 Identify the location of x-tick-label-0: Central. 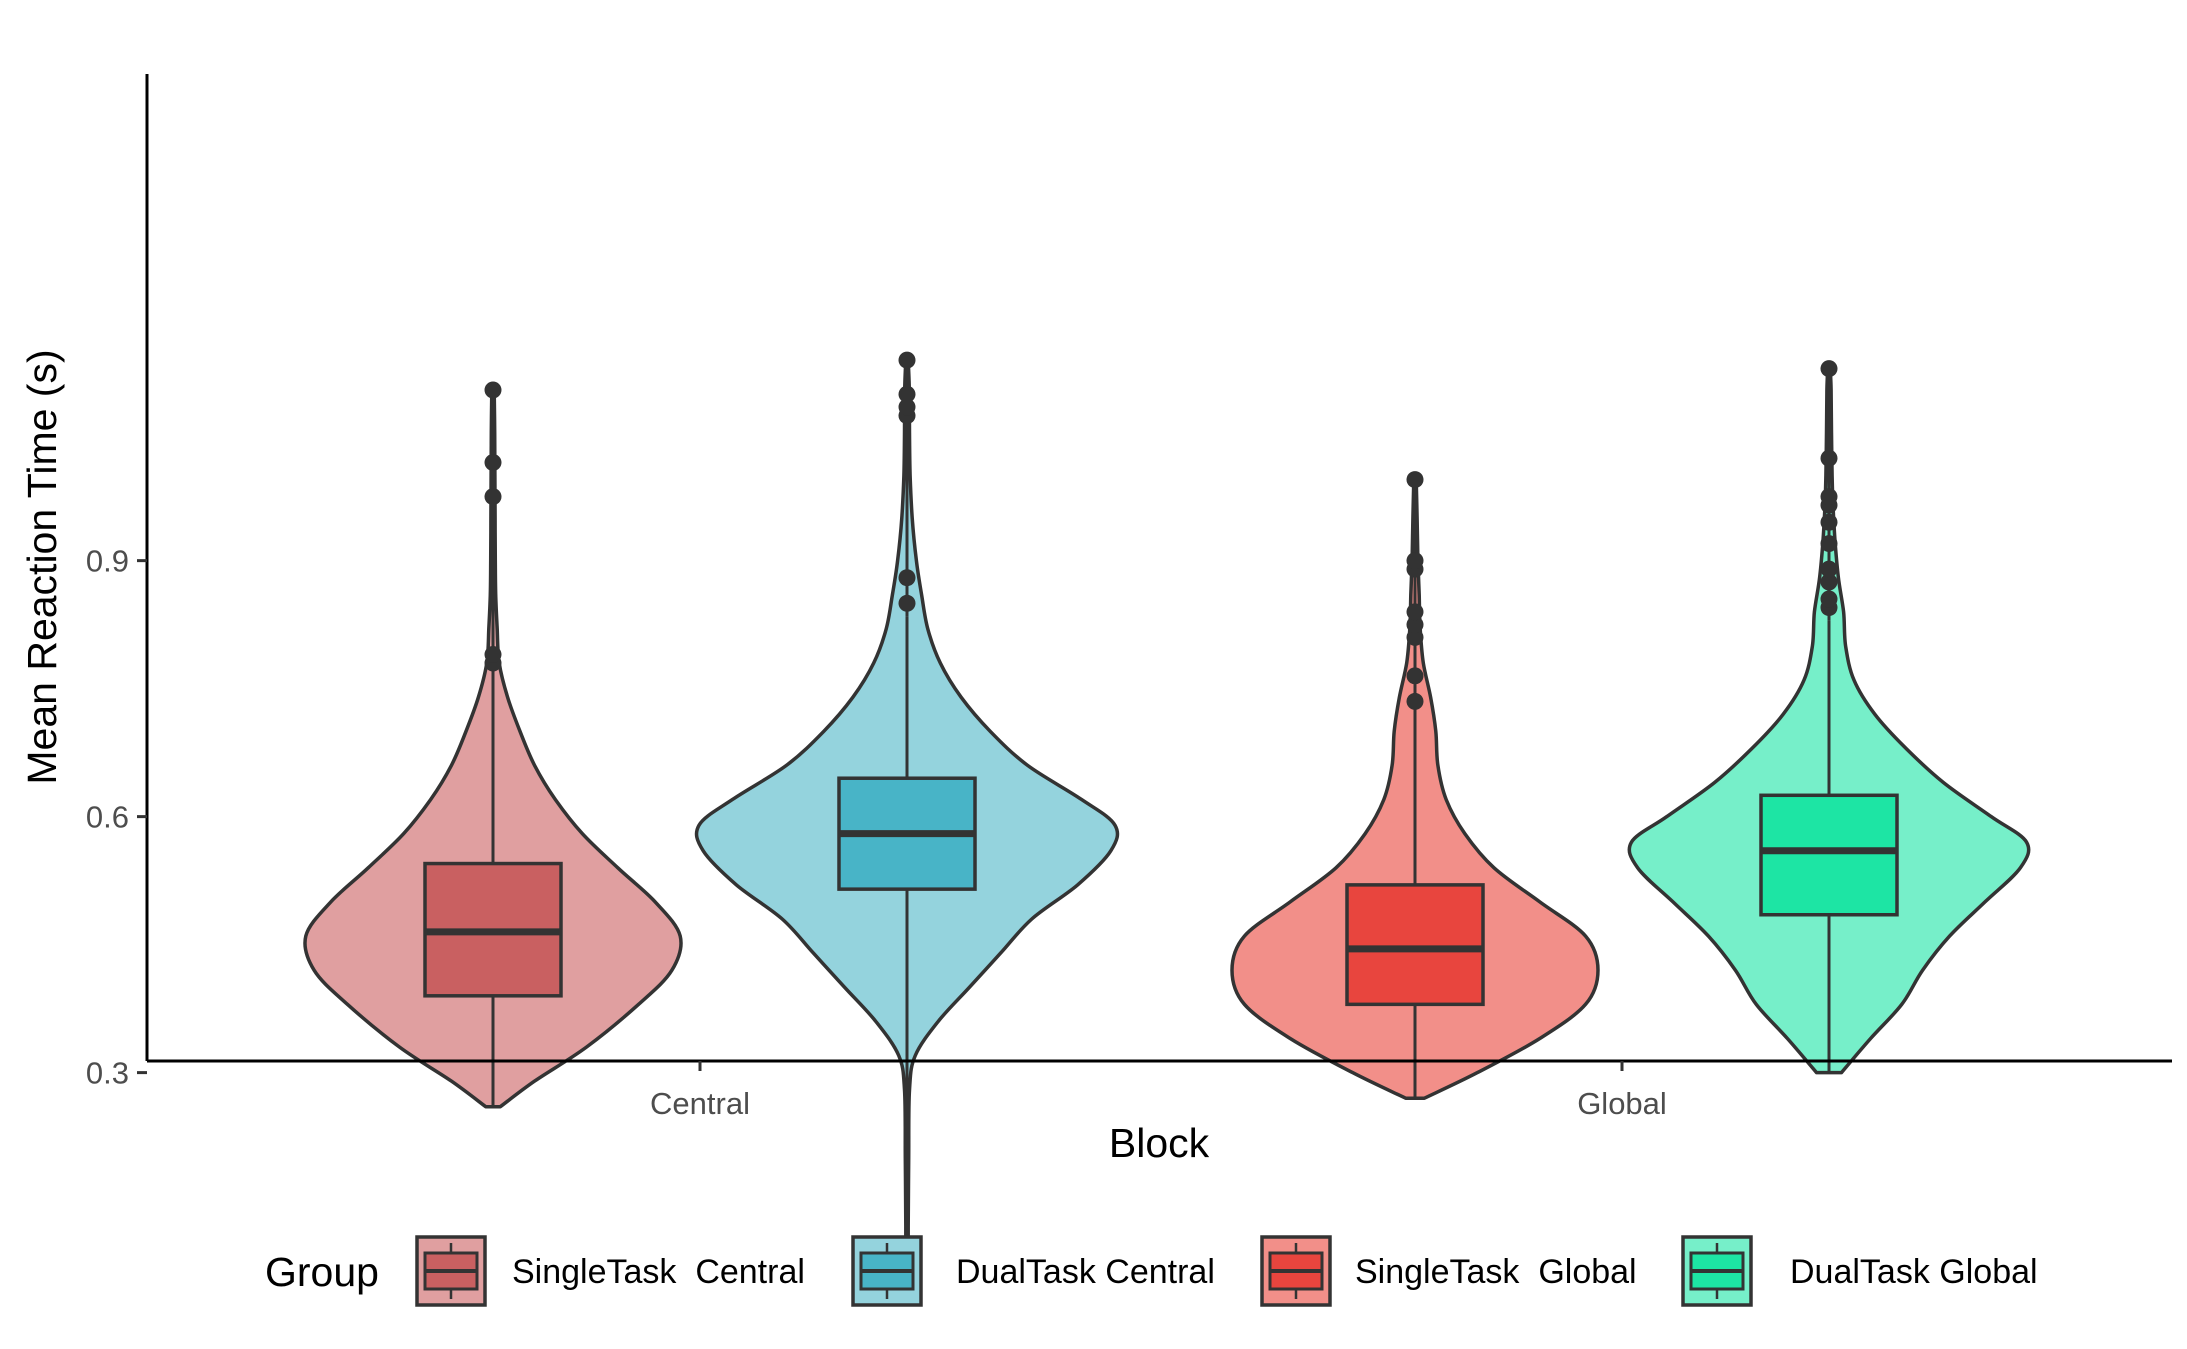
(700, 1103).